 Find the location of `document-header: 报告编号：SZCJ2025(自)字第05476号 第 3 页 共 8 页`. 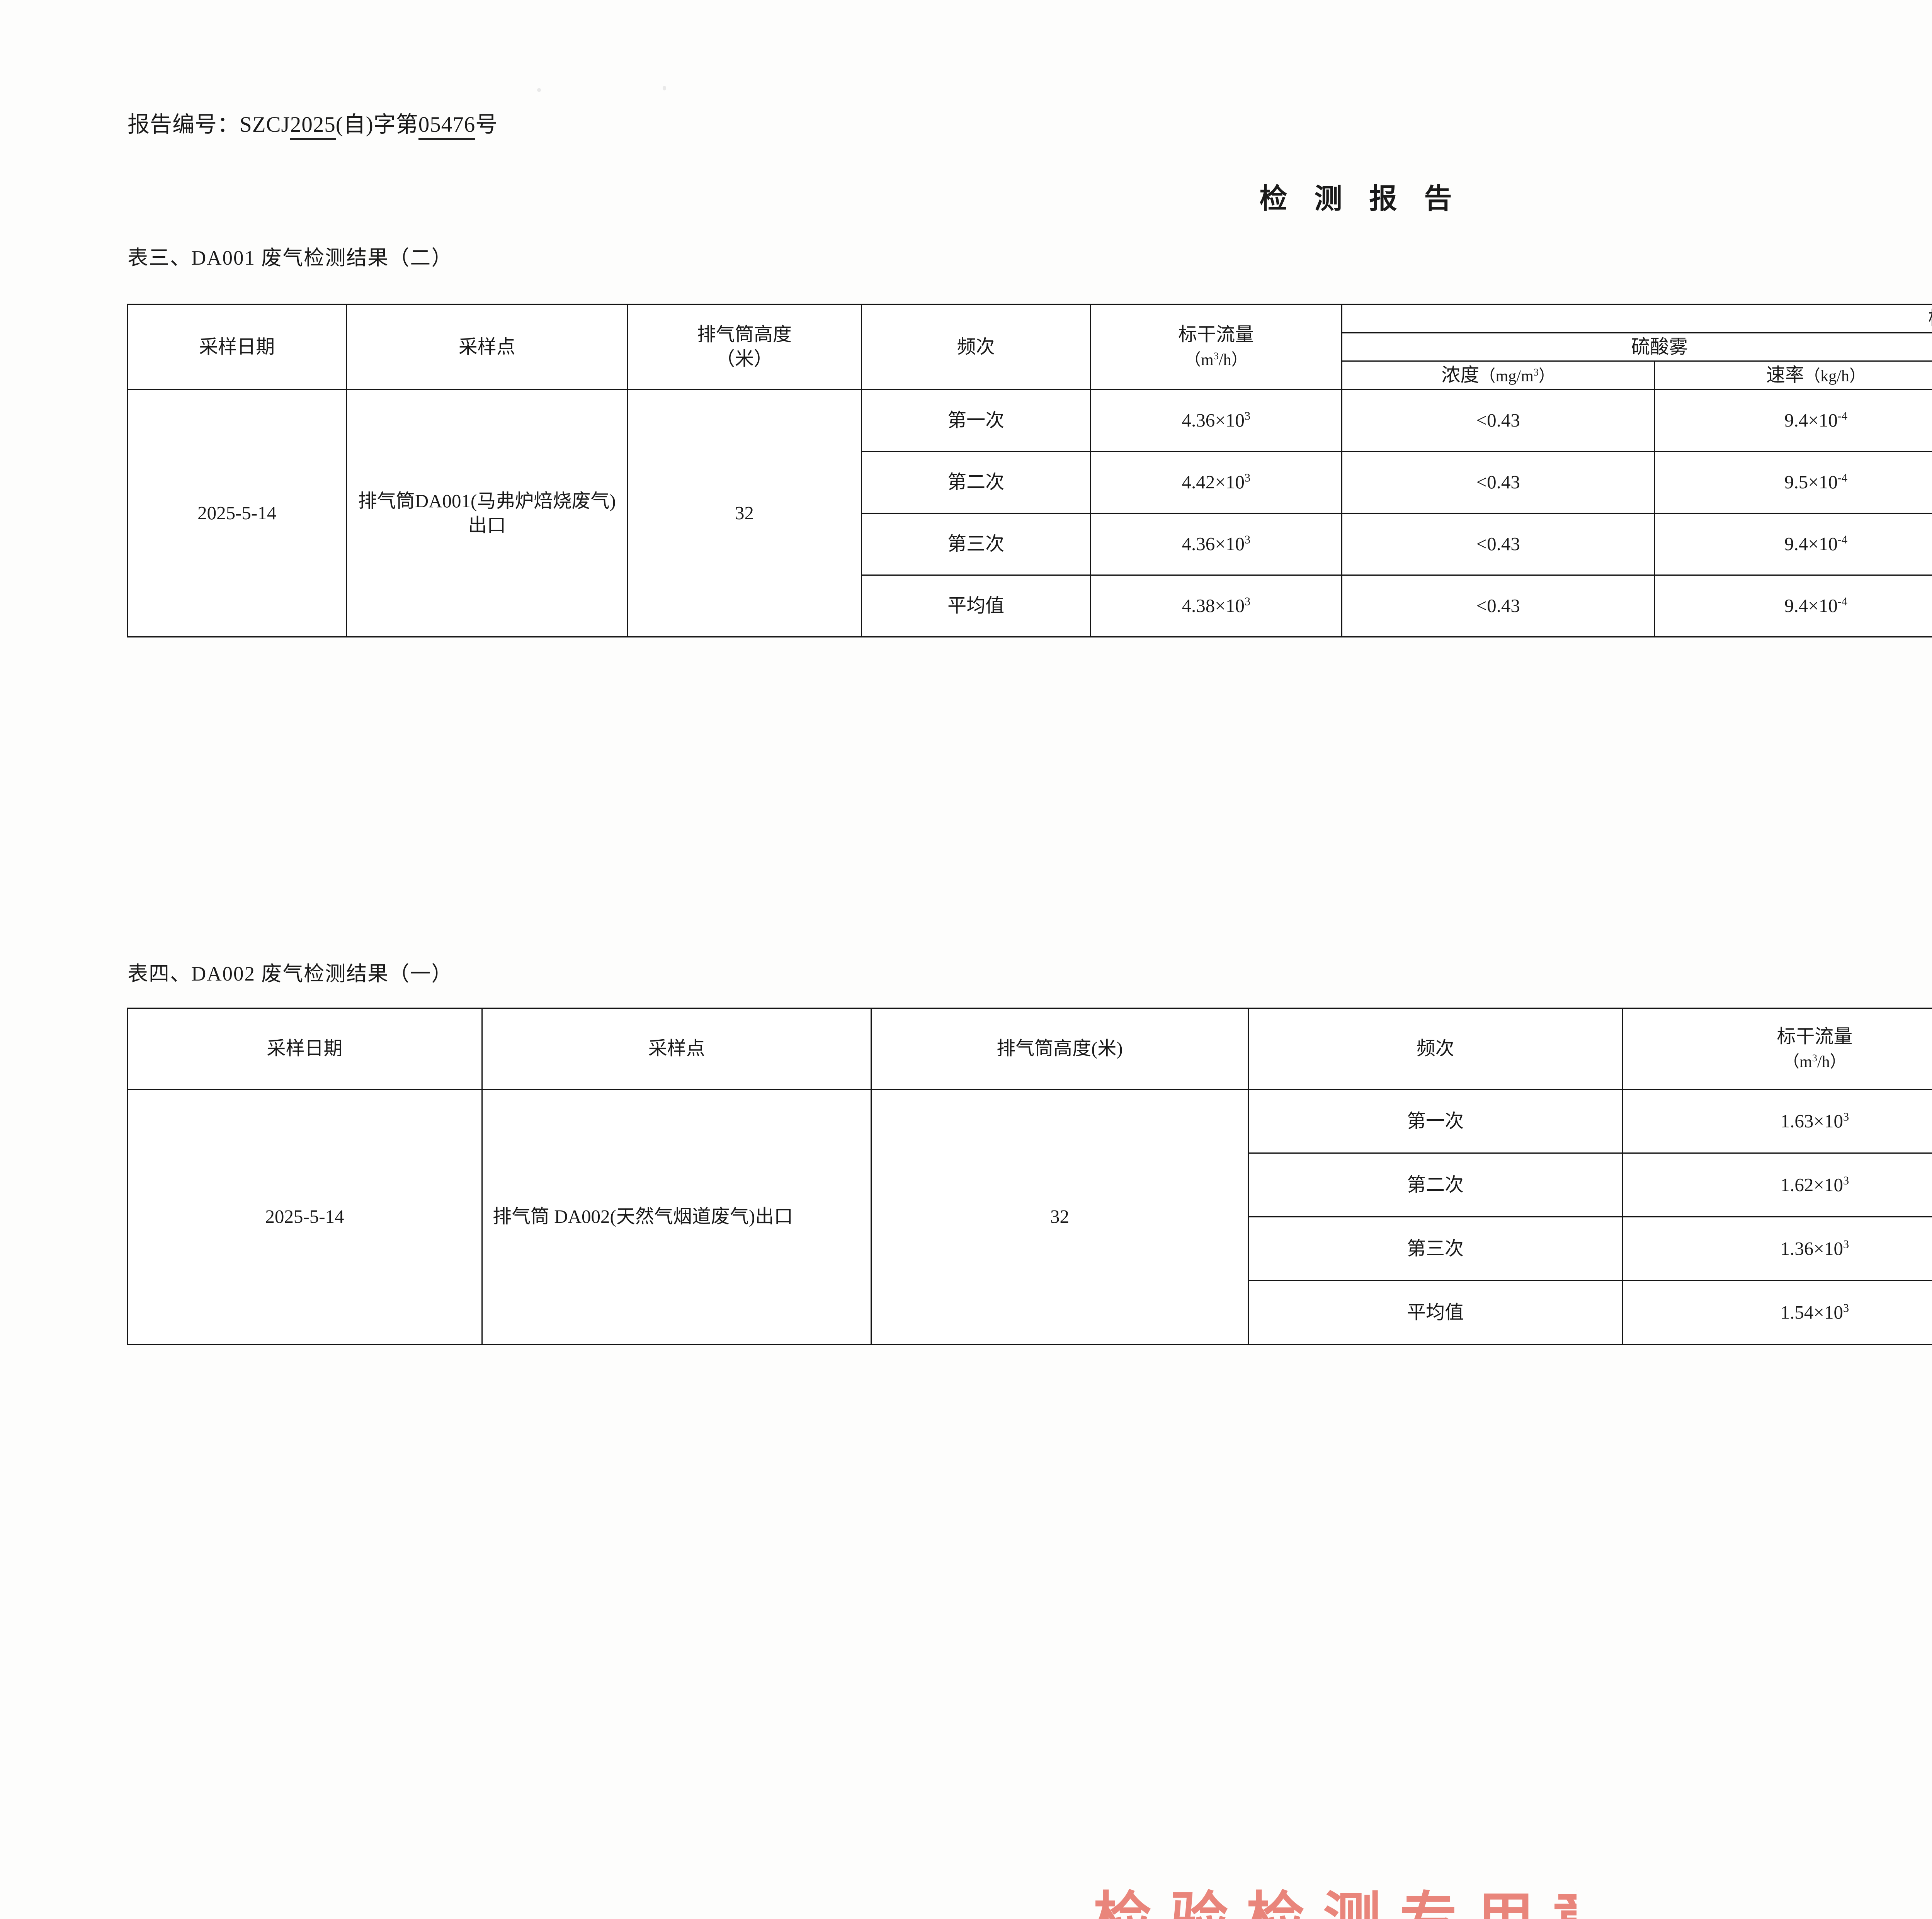

document-header: 报告编号：SZCJ2025(自)字第05476号 第 3 页 共 8 页 is located at coordinates (966, 124).